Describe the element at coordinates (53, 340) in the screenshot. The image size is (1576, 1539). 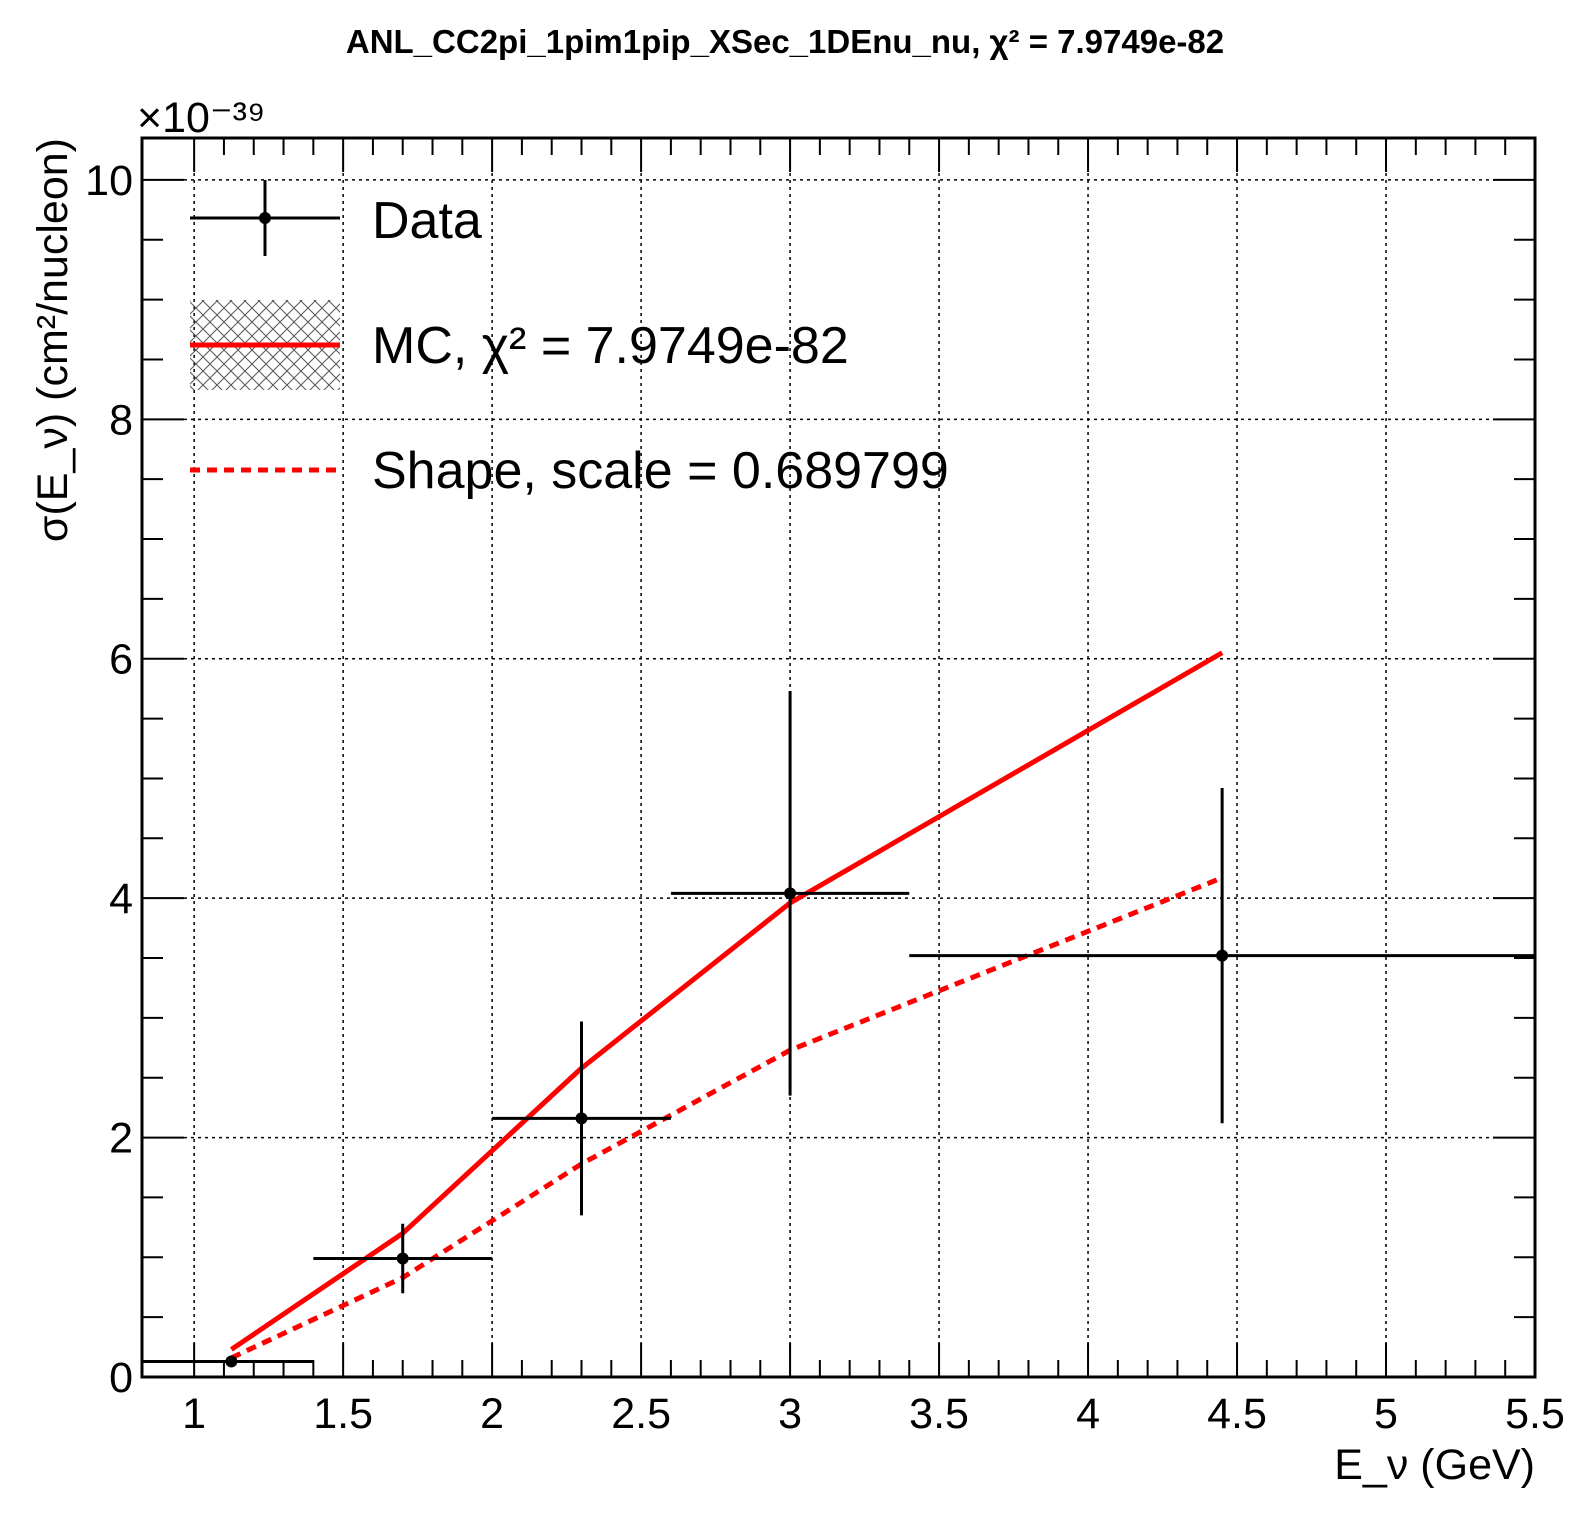
I see `y-axis-title: σ(E_ν) (cm²/nucleon)` at that location.